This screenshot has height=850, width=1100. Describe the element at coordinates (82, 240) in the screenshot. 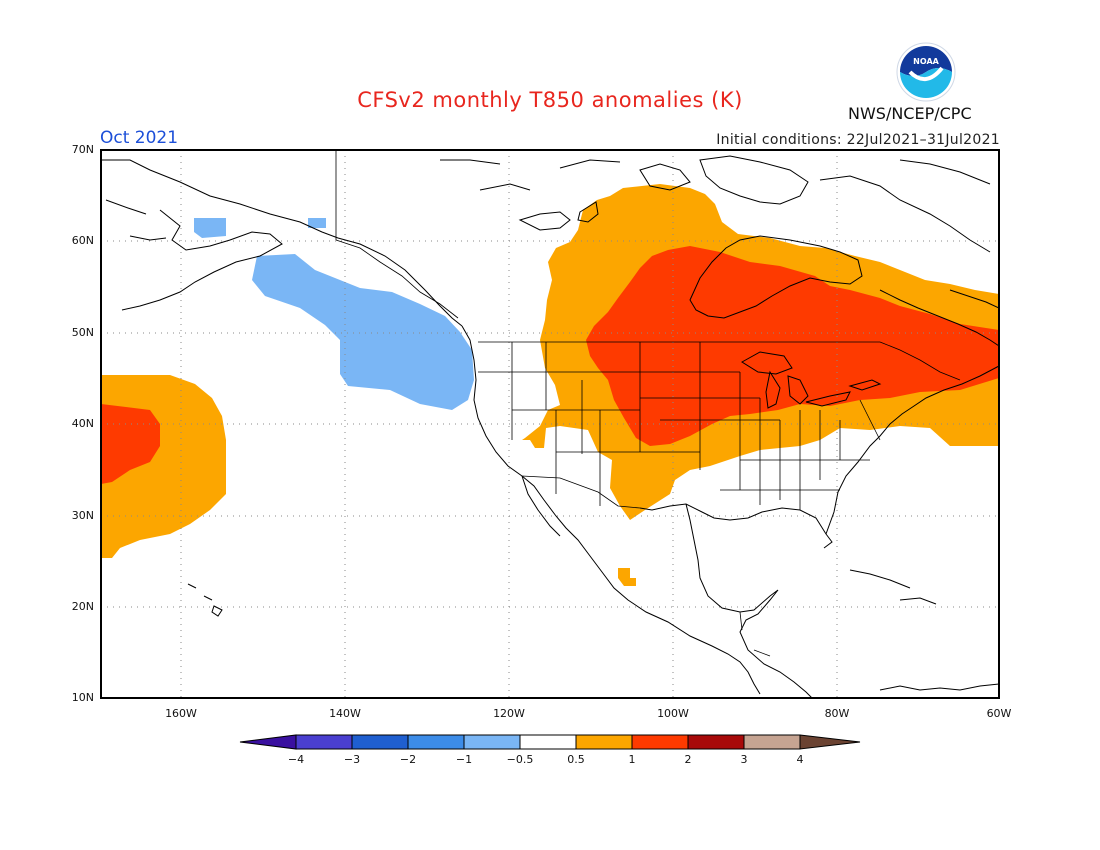

I see `lat-label-60n: 60N` at that location.